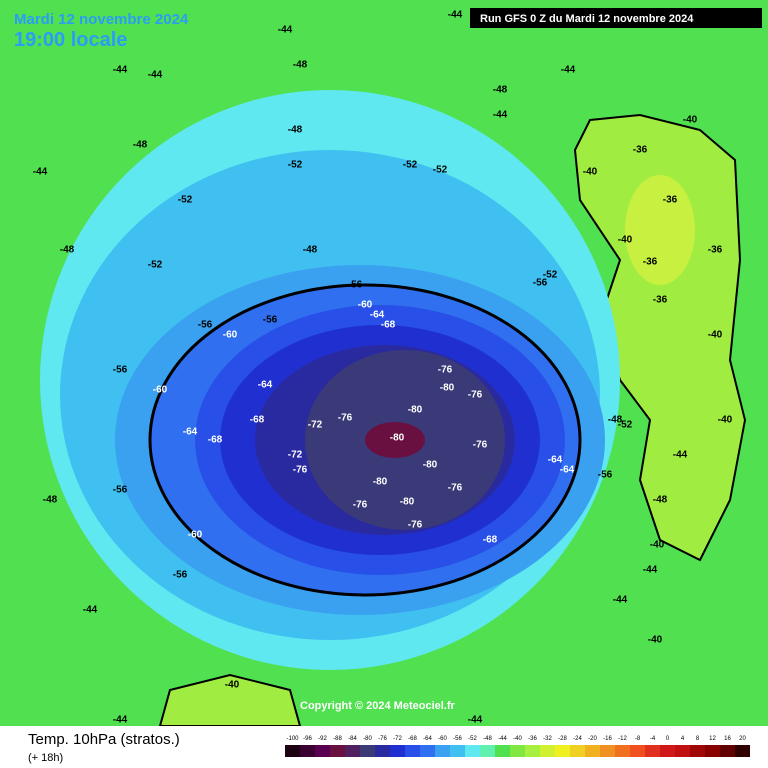 Image resolution: width=768 pixels, height=768 pixels. Describe the element at coordinates (472, 739) in the screenshot. I see `legend-label: -52` at that location.